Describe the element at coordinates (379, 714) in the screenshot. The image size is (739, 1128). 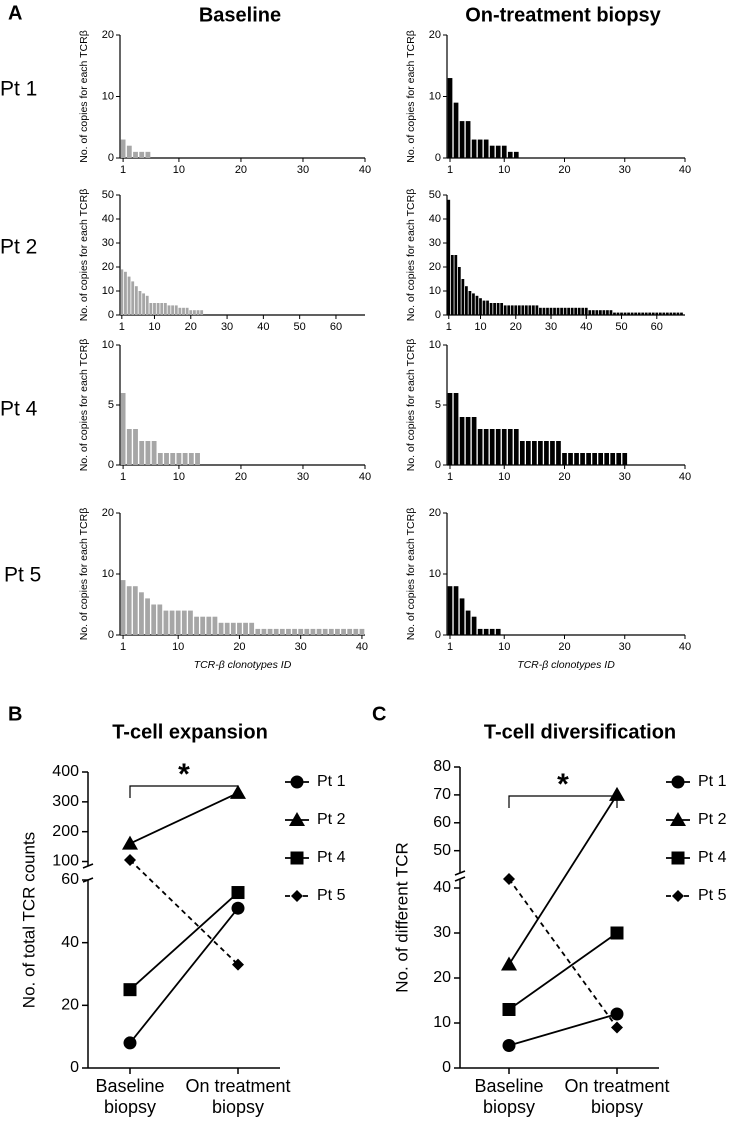
I see `panel-label: C` at that location.